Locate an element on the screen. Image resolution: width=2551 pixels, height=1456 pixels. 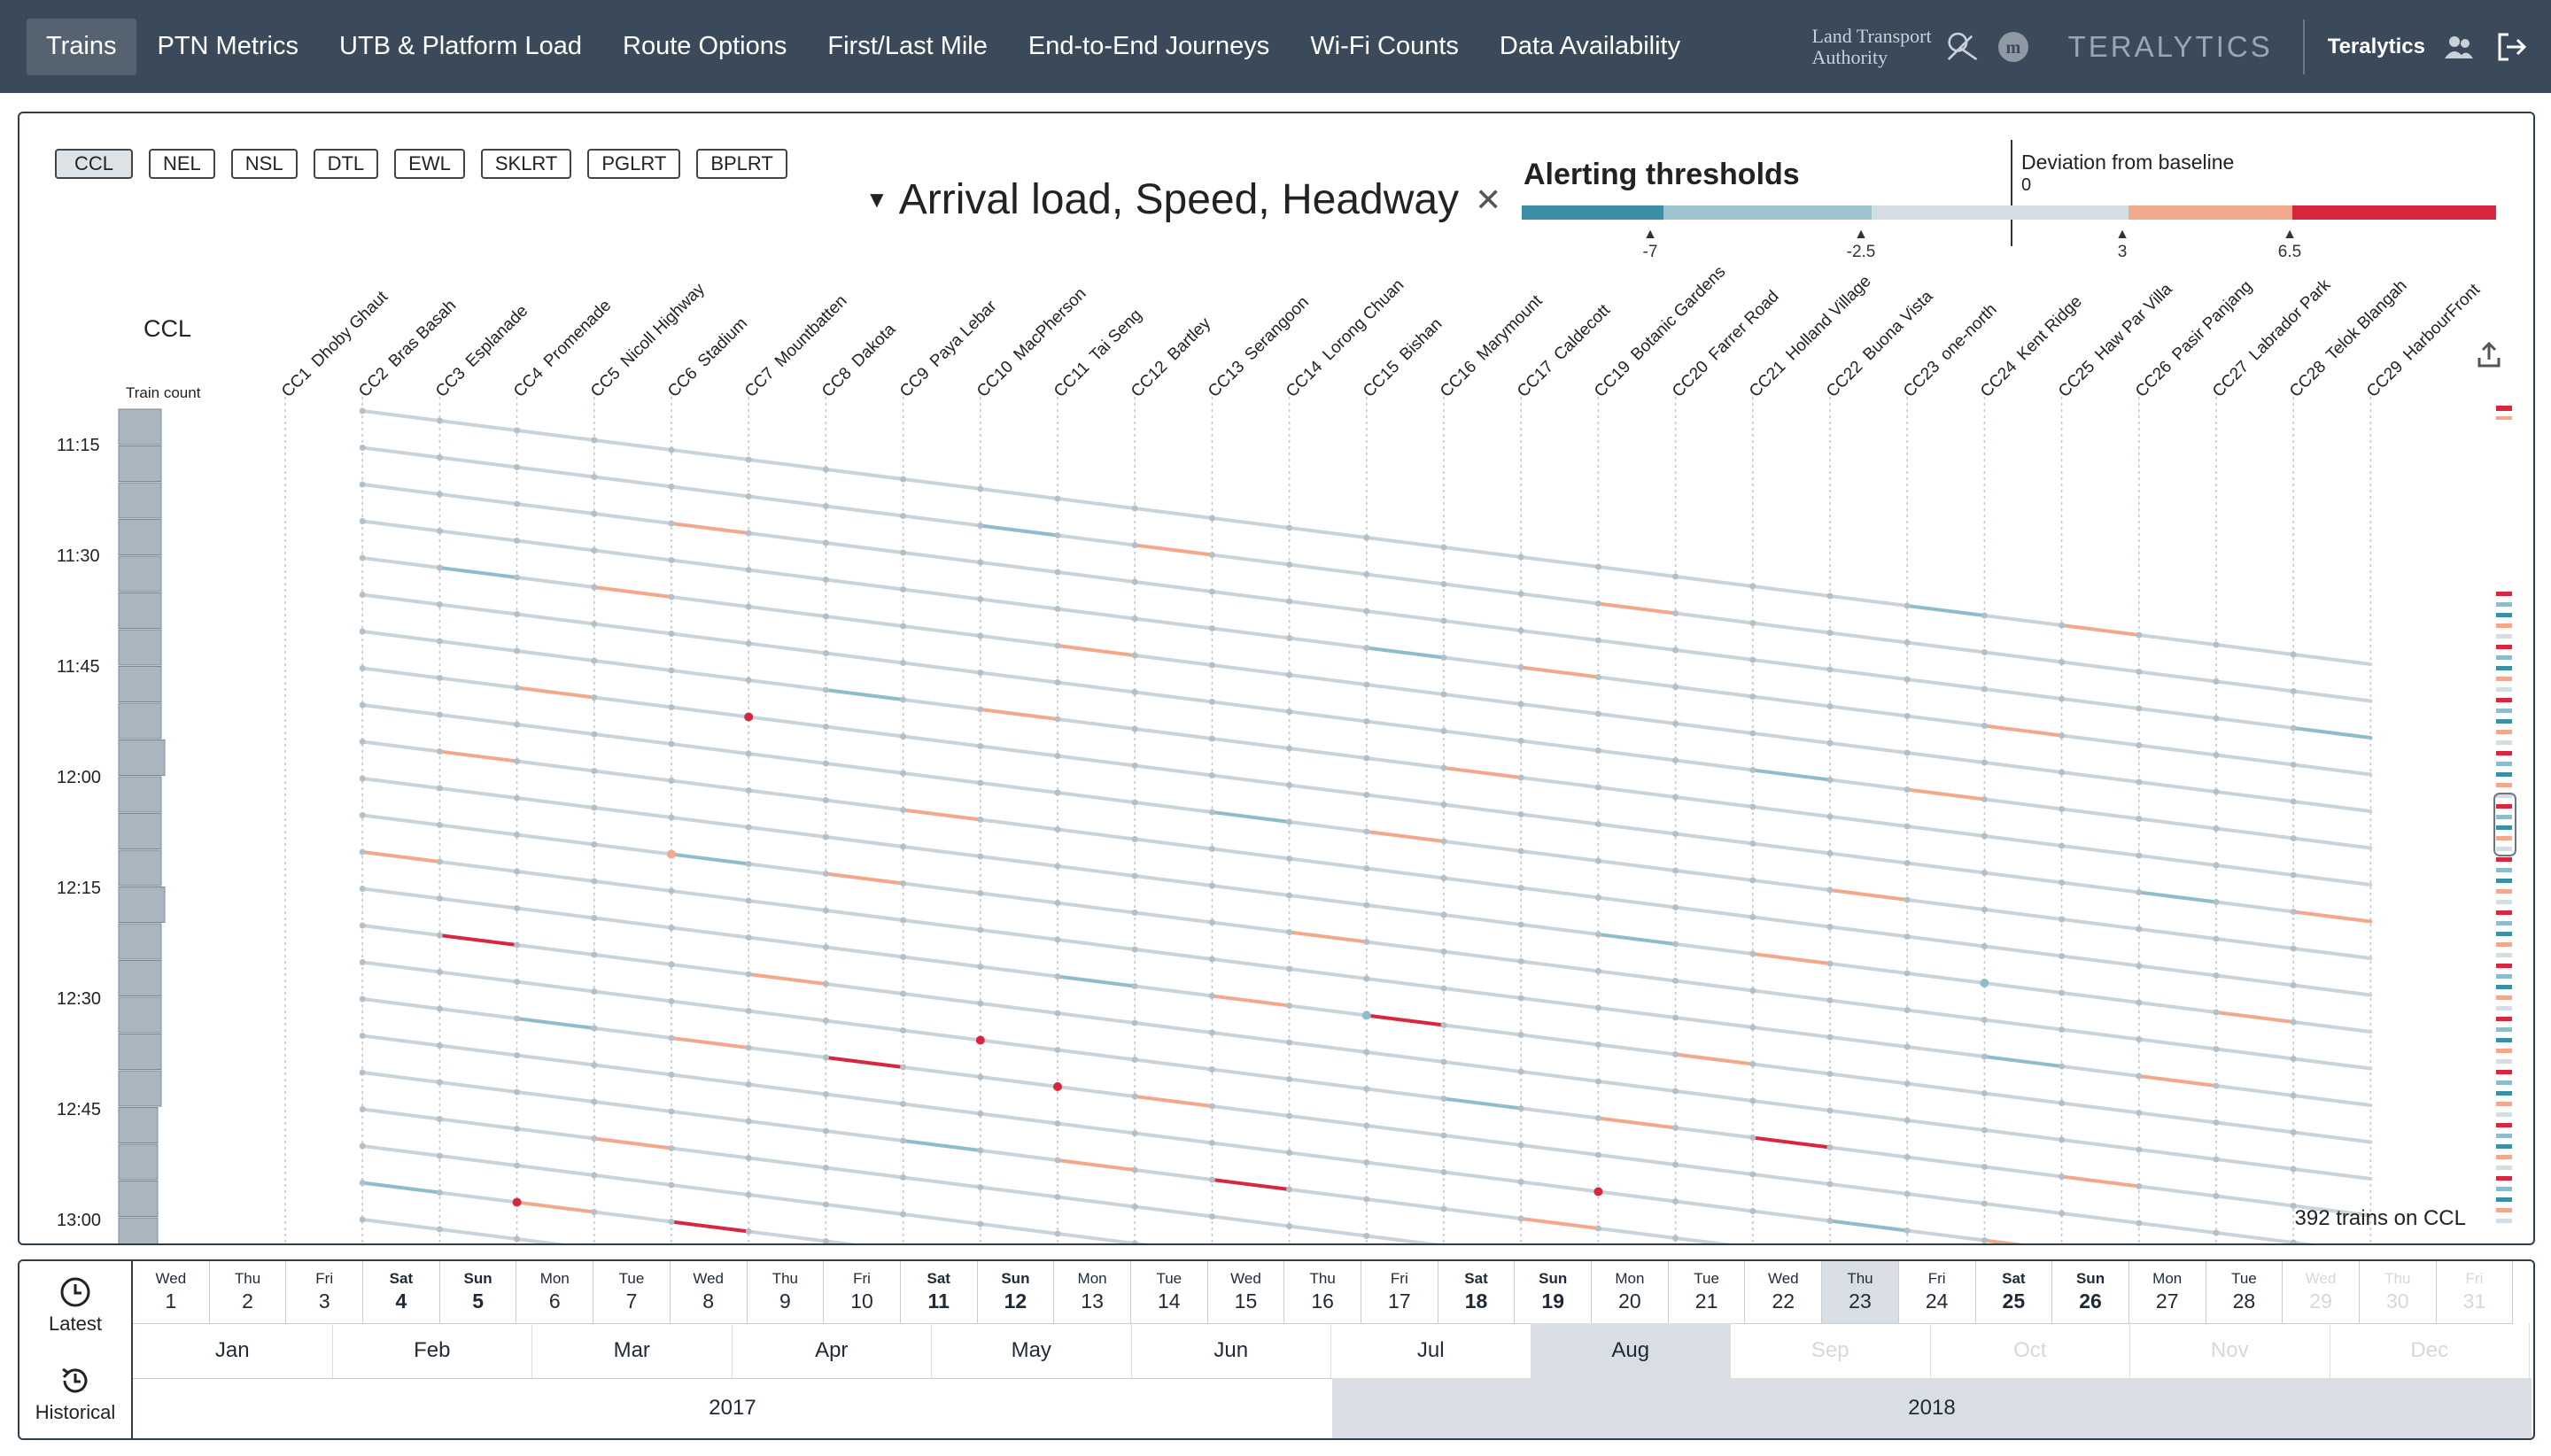
nav-tab-route-options: Route Options is located at coordinates (705, 46).